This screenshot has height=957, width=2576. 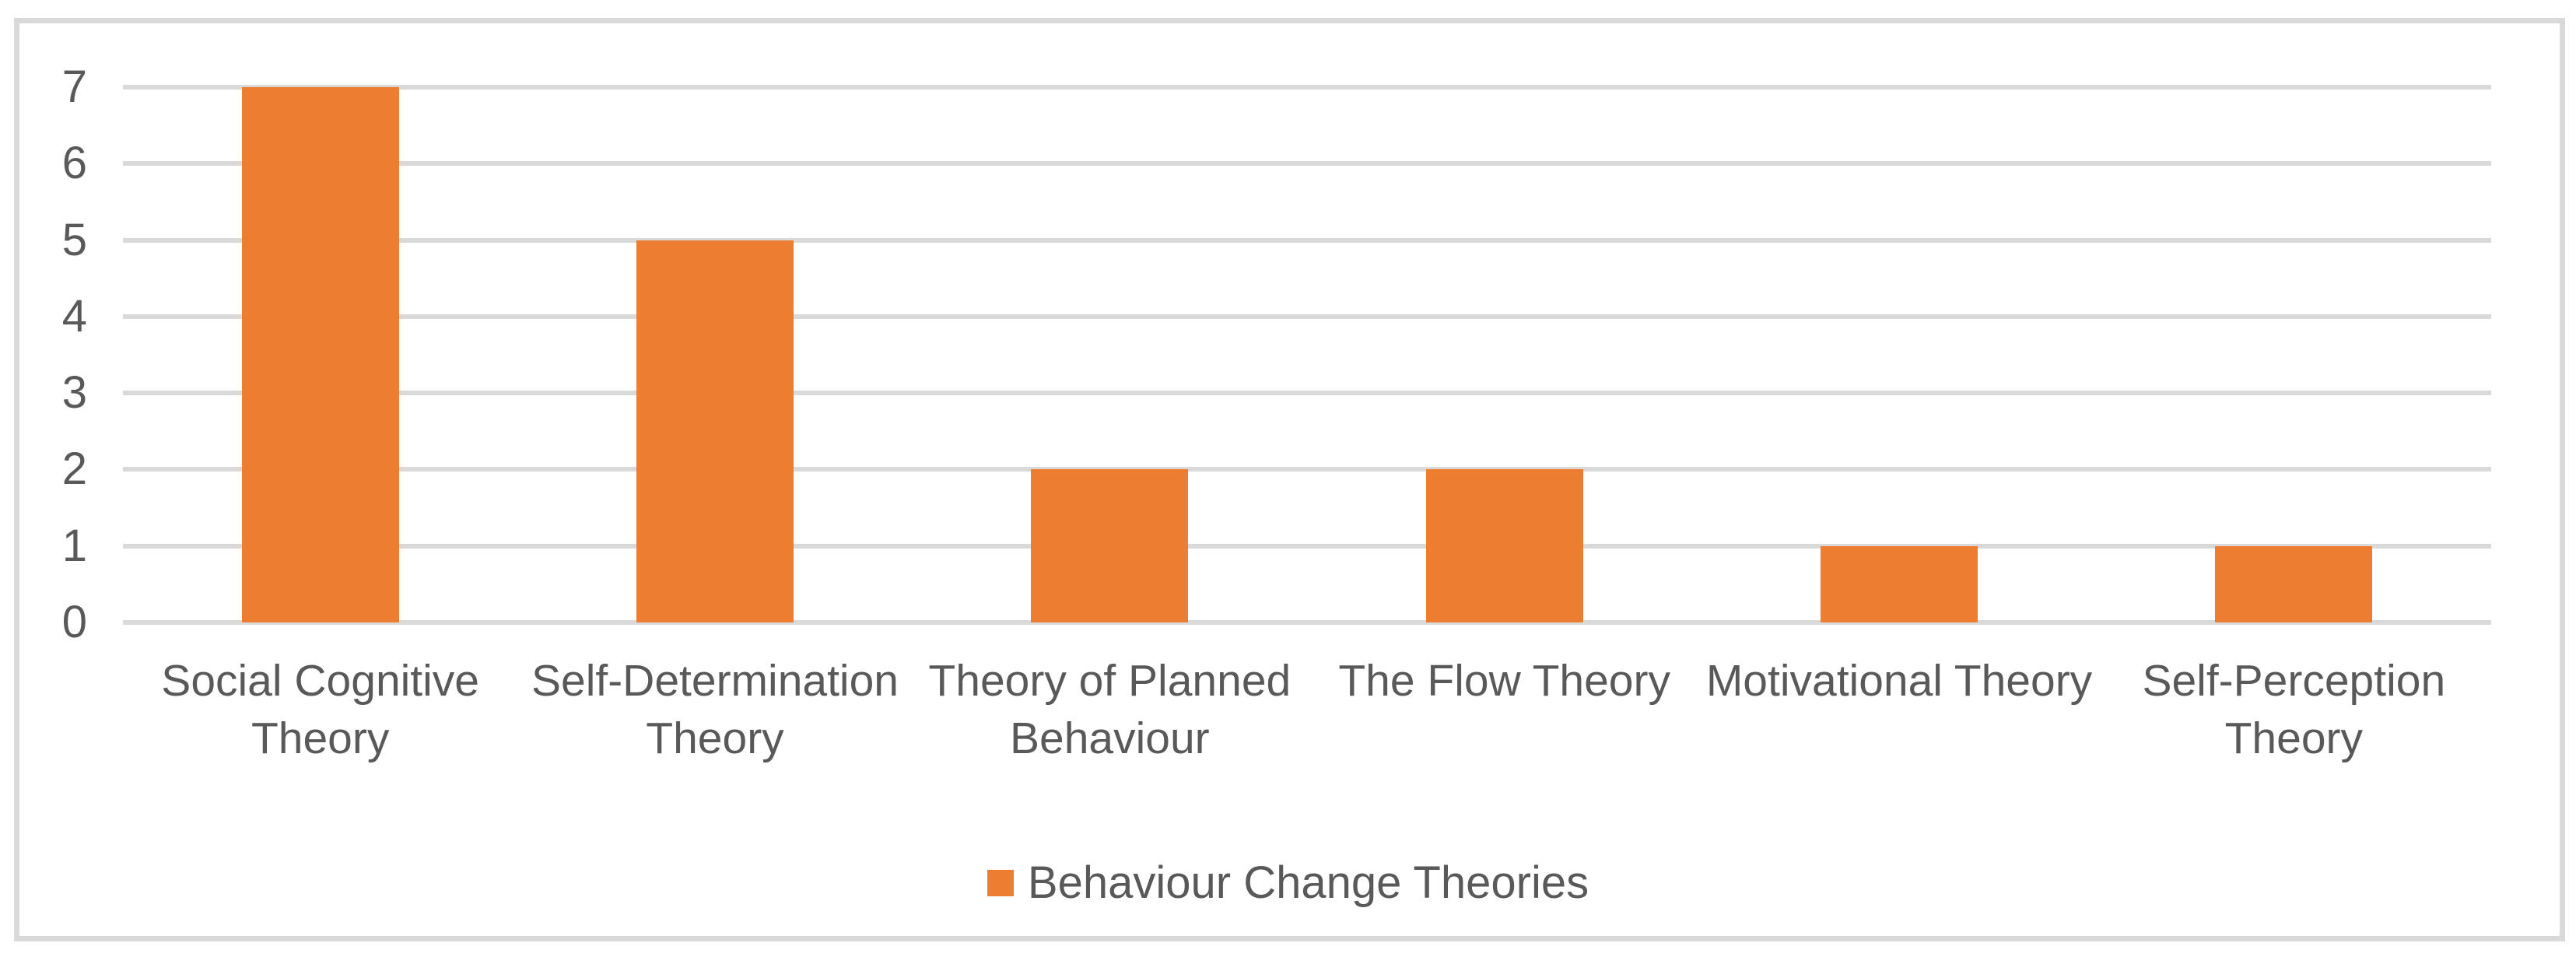 I want to click on x-category-label: Theory of Planned Behaviour, so click(x=1110, y=709).